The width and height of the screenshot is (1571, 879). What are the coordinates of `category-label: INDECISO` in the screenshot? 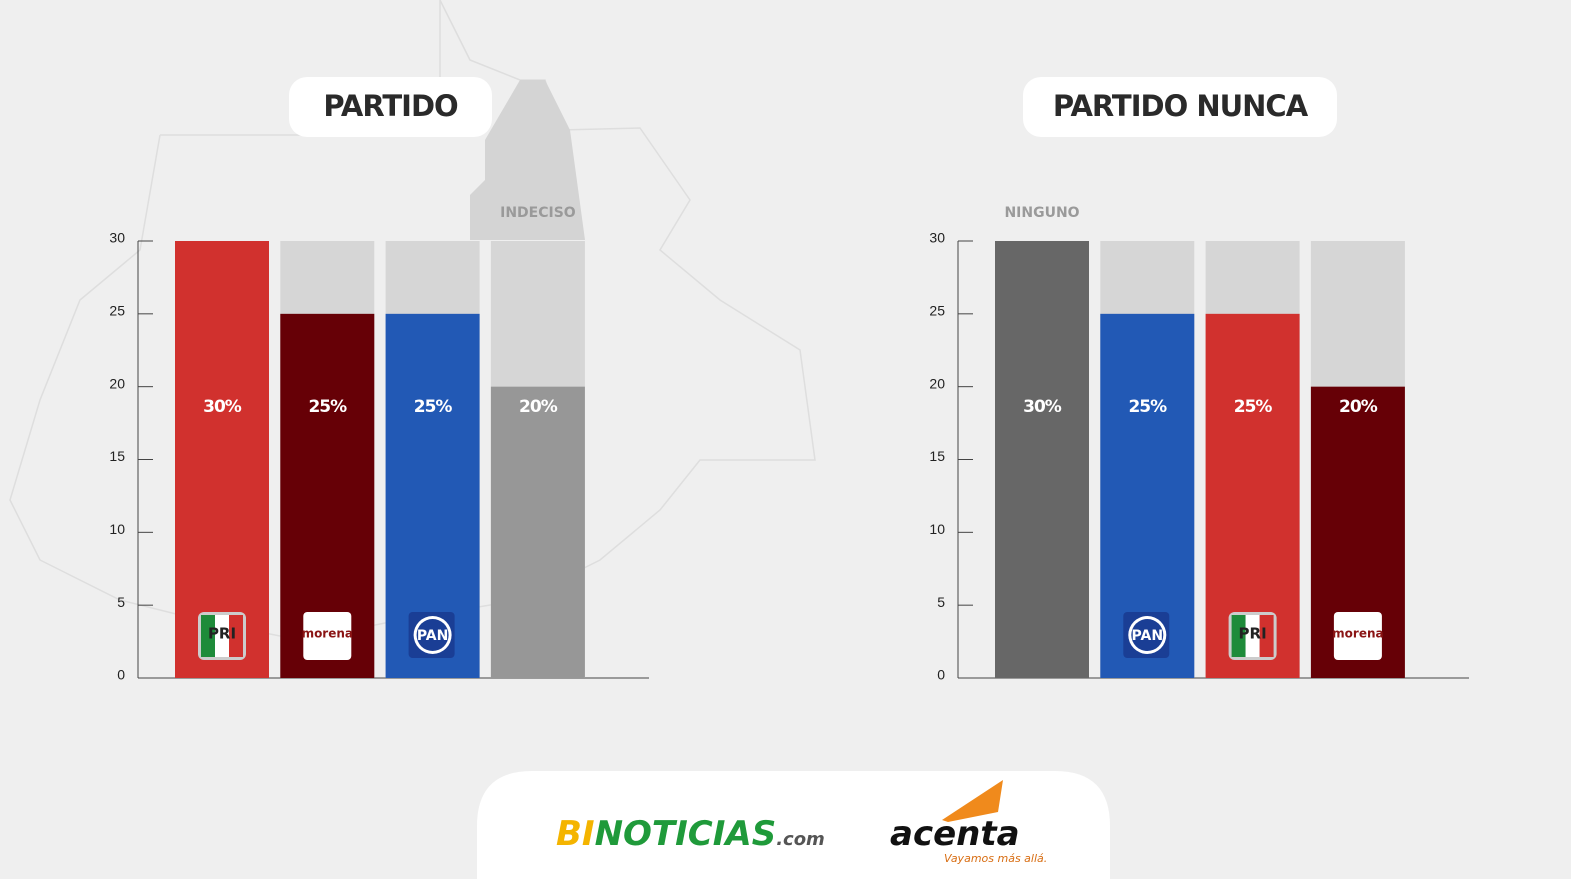 It's located at (538, 213).